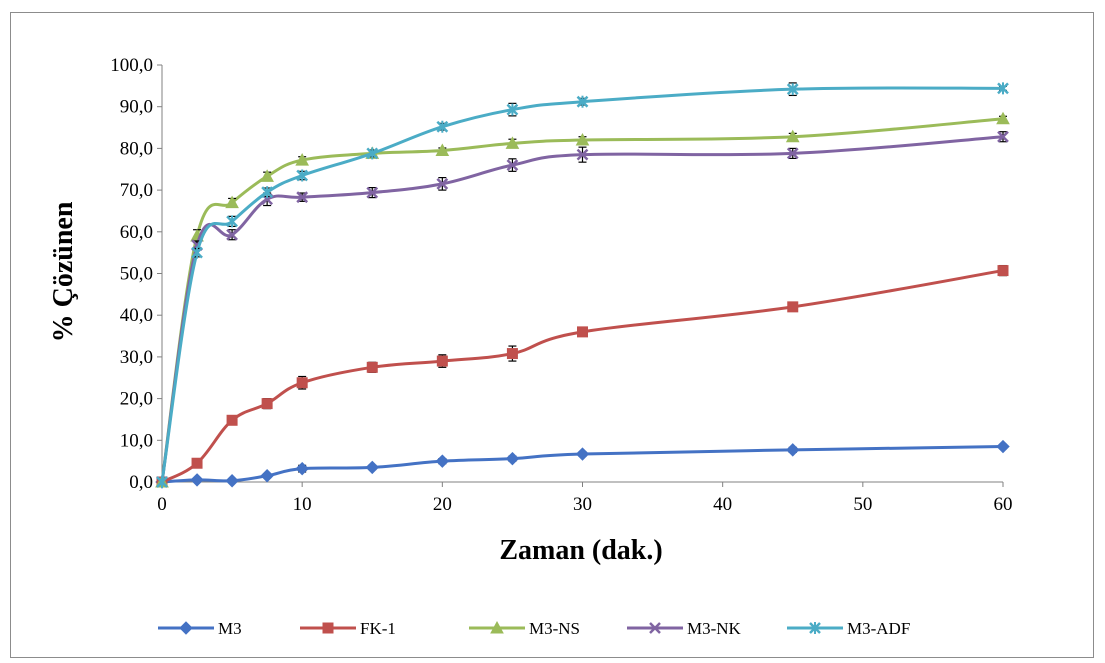 This screenshot has height=663, width=1105. Describe the element at coordinates (554, 628) in the screenshot. I see `legend-label-m3-ns: M3-NS` at that location.